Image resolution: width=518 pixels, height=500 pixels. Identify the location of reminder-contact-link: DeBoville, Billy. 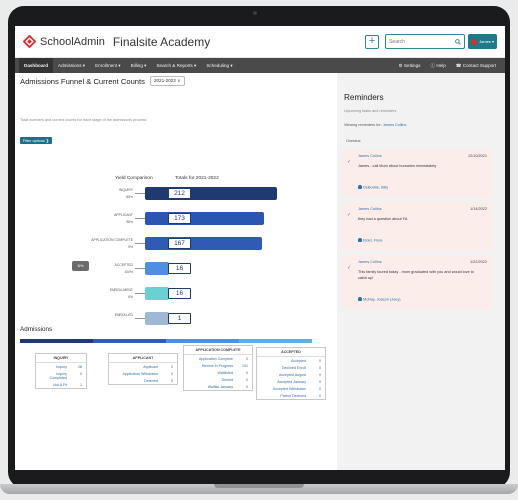
(373, 187).